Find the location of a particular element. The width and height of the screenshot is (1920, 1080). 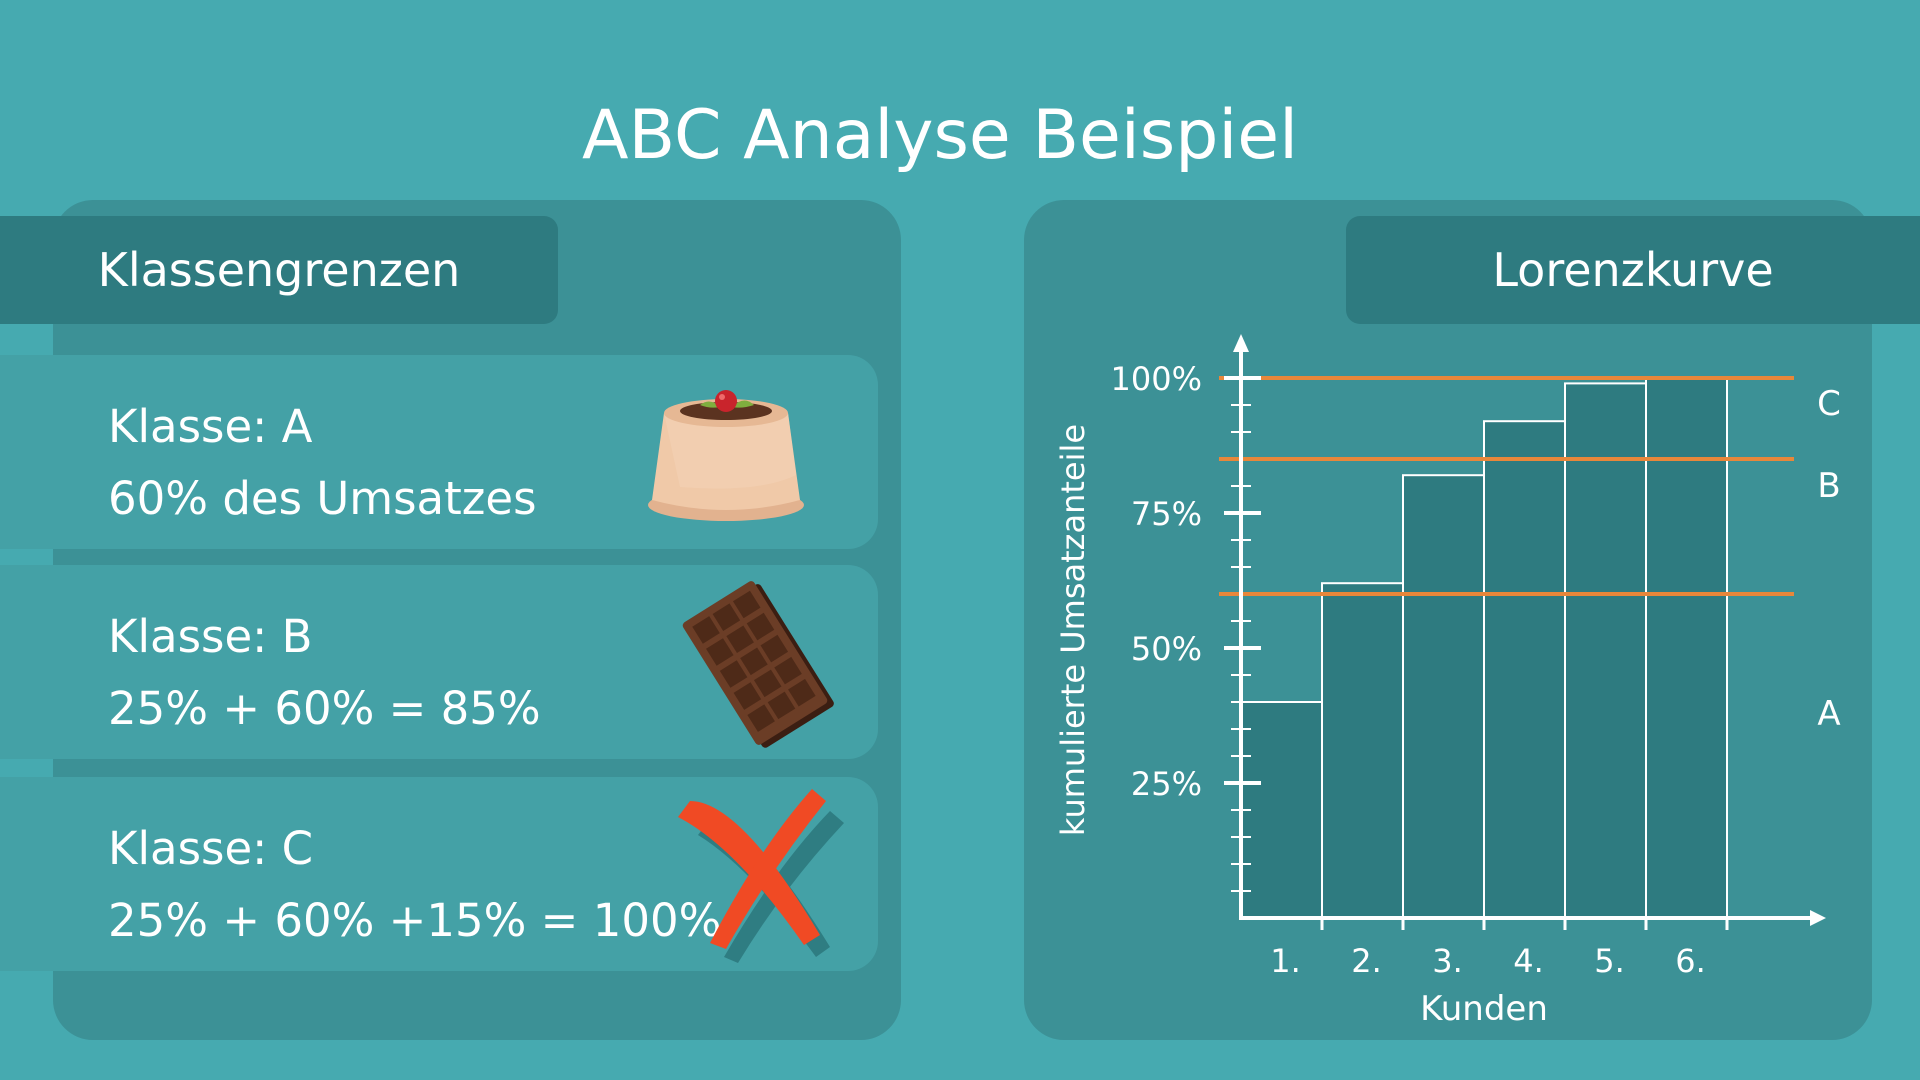

y-tick-label-75: 75% is located at coordinates (1166, 514).